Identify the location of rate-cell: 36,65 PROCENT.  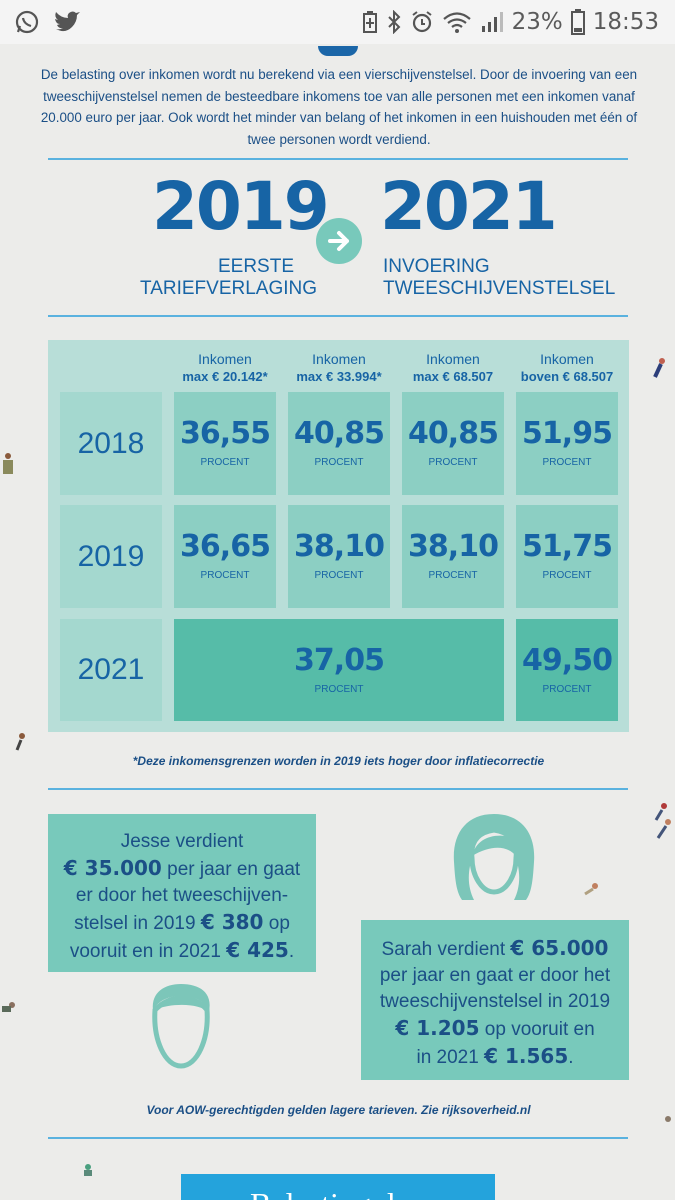
(225, 556).